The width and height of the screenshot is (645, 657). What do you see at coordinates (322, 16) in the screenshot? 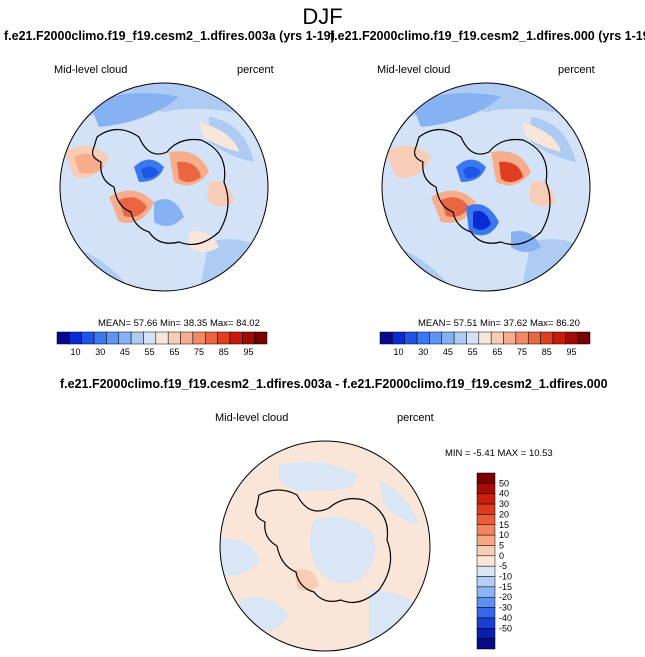
I see `figure-title: DJF` at bounding box center [322, 16].